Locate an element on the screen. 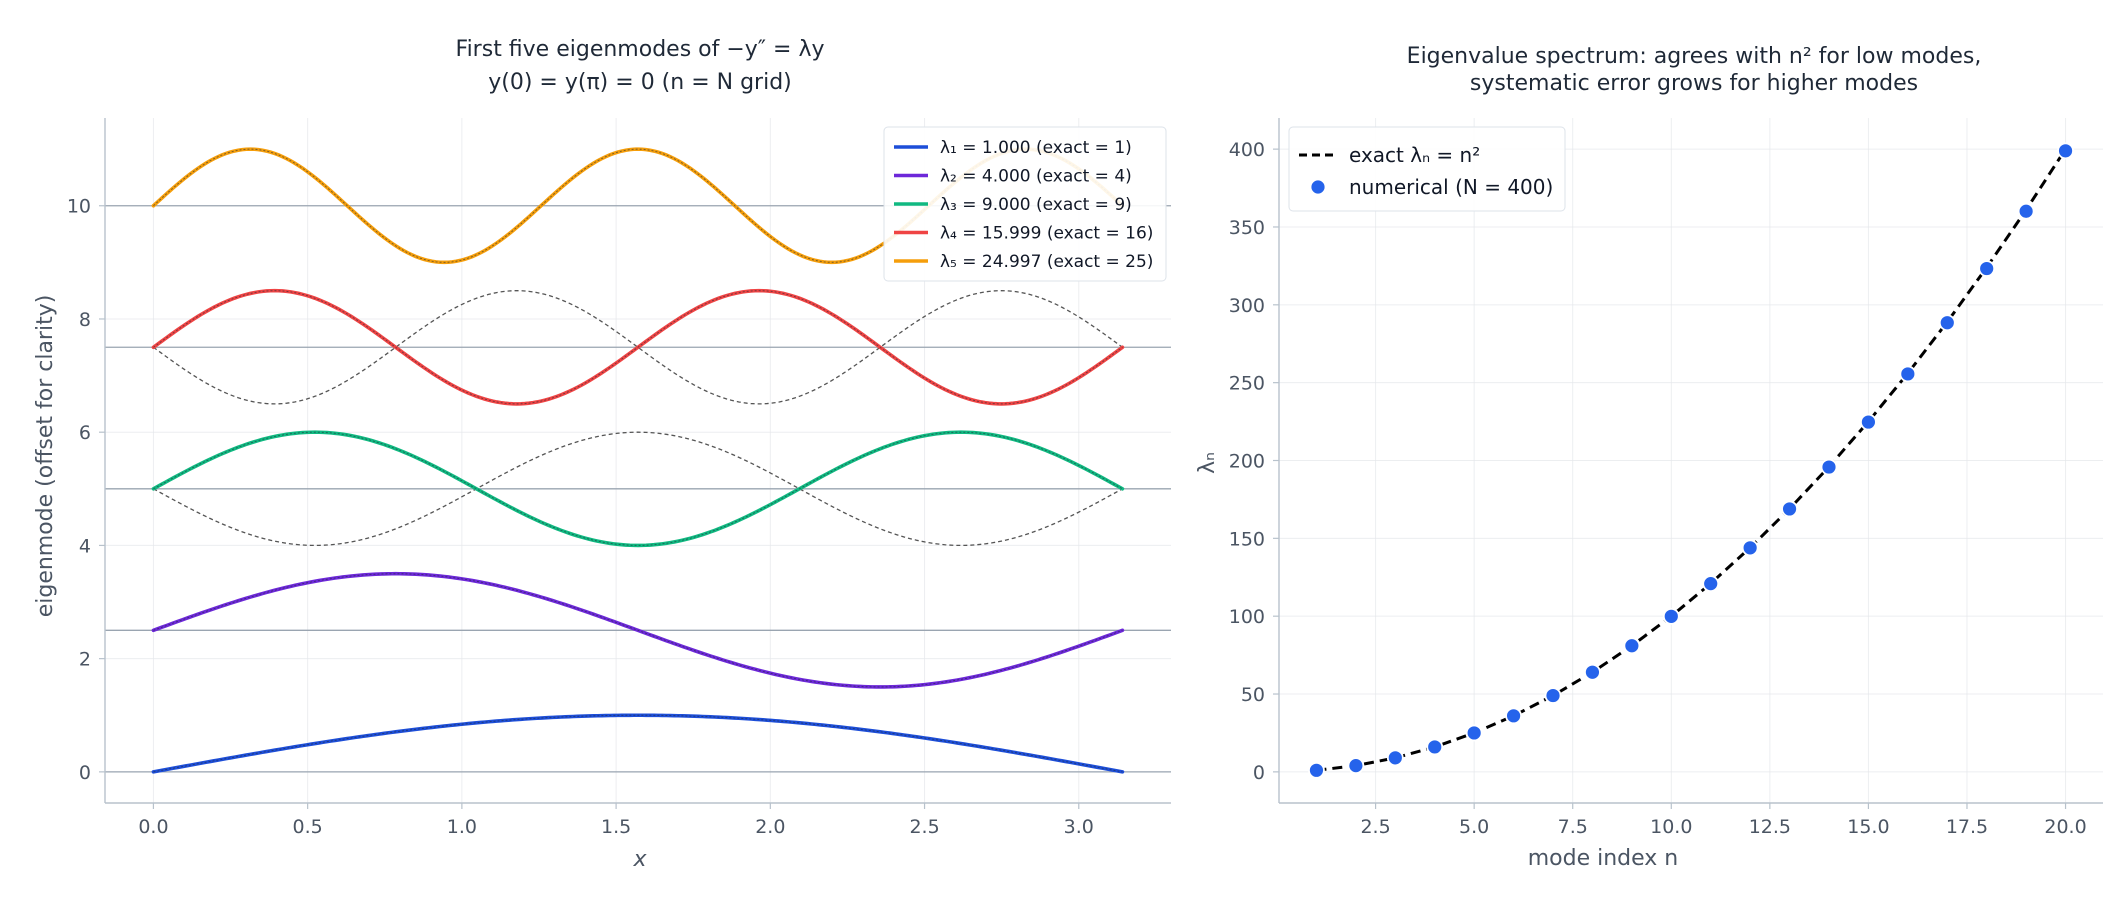  left-xtick-label-1: 0.5 is located at coordinates (308, 827).